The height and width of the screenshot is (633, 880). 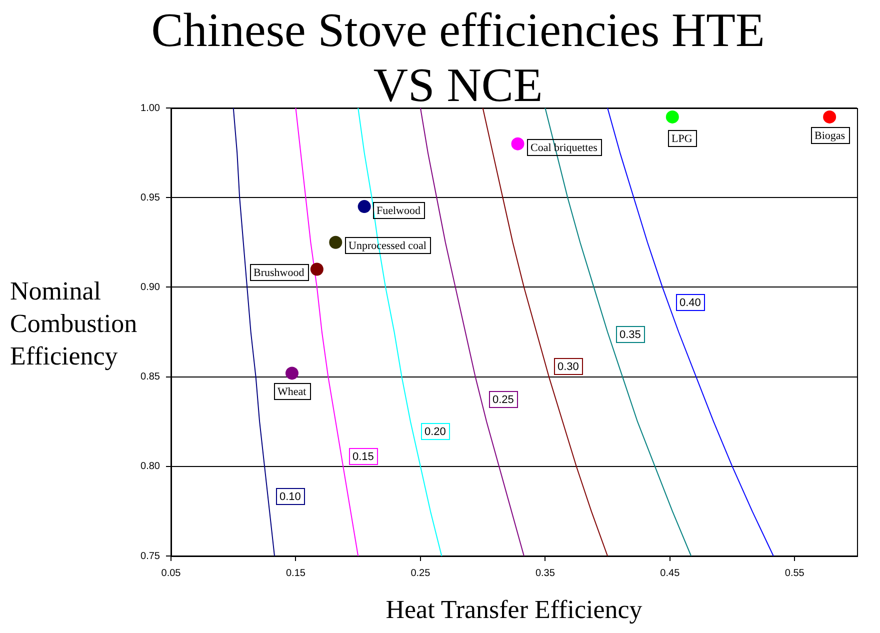 What do you see at coordinates (420, 573) in the screenshot?
I see `x-tick-label: 0.25` at bounding box center [420, 573].